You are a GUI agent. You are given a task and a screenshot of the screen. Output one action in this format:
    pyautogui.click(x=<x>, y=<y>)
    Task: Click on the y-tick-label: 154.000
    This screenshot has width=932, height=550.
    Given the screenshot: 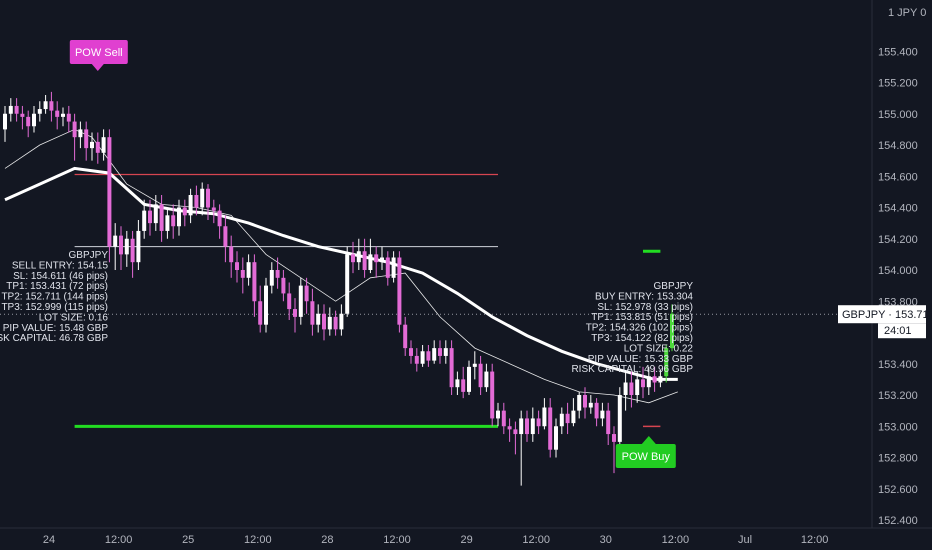 What is the action you would take?
    pyautogui.click(x=898, y=271)
    